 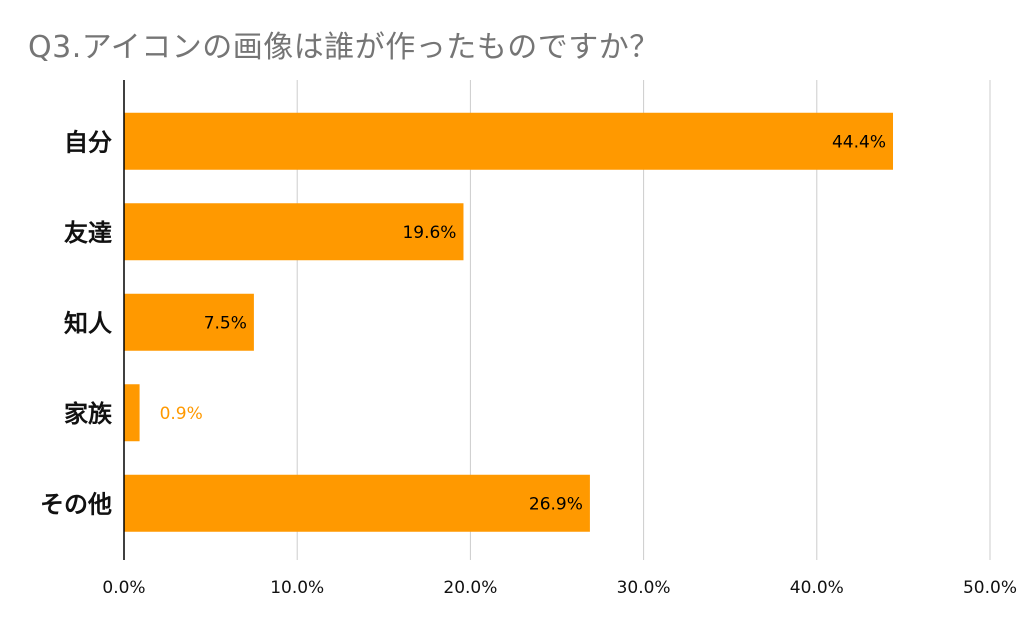 What do you see at coordinates (88, 323) in the screenshot?
I see `category-label: 知人` at bounding box center [88, 323].